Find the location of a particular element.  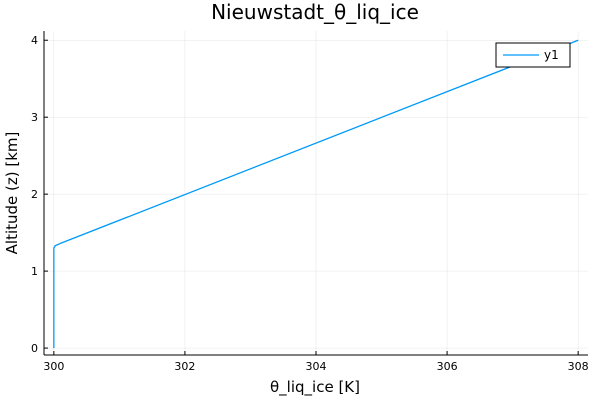

x-axis-title: θ_liq_ice [K] is located at coordinates (315, 387).